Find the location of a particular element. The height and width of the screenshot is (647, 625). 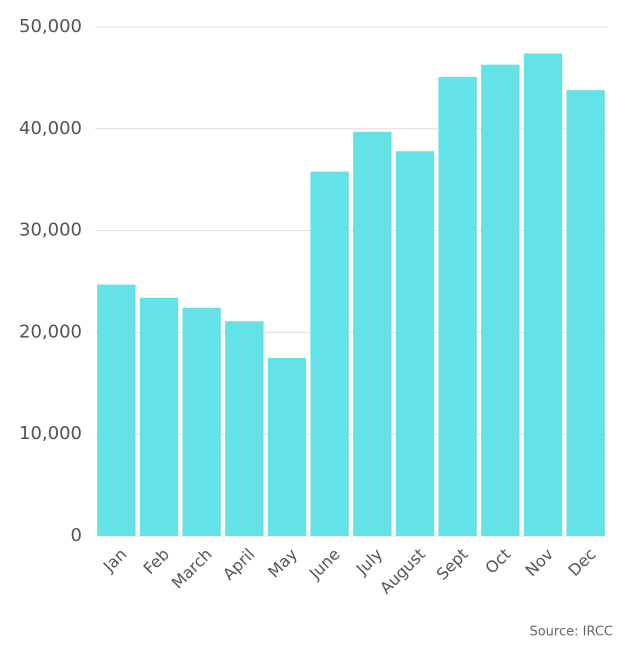

y-tick-label: 0 is located at coordinates (76, 535).